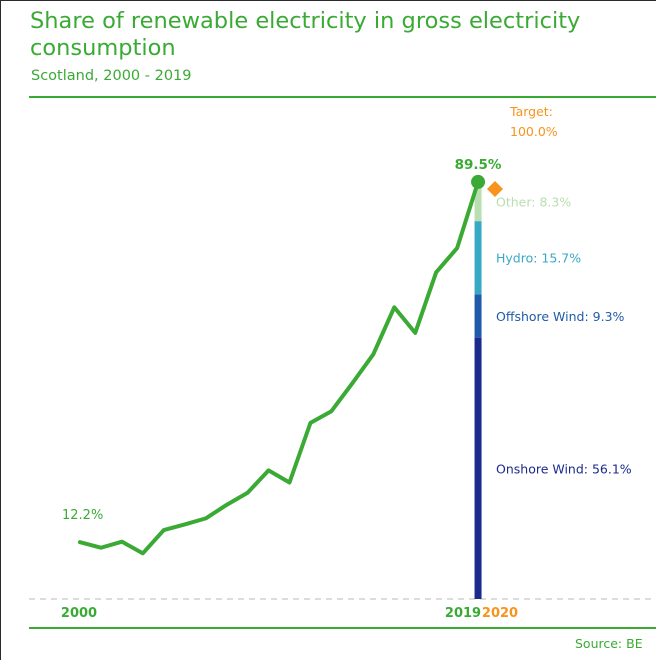 Image resolution: width=656 pixels, height=660 pixels. I want to click on target-label-line2: 100.0%, so click(534, 131).